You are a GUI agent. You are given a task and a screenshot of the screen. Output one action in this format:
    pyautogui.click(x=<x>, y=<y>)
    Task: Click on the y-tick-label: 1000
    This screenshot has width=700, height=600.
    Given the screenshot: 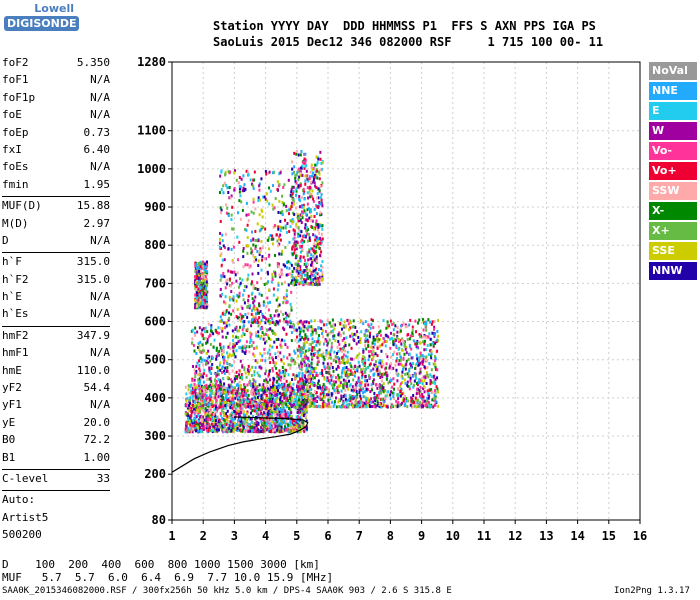 What is the action you would take?
    pyautogui.click(x=151, y=169)
    